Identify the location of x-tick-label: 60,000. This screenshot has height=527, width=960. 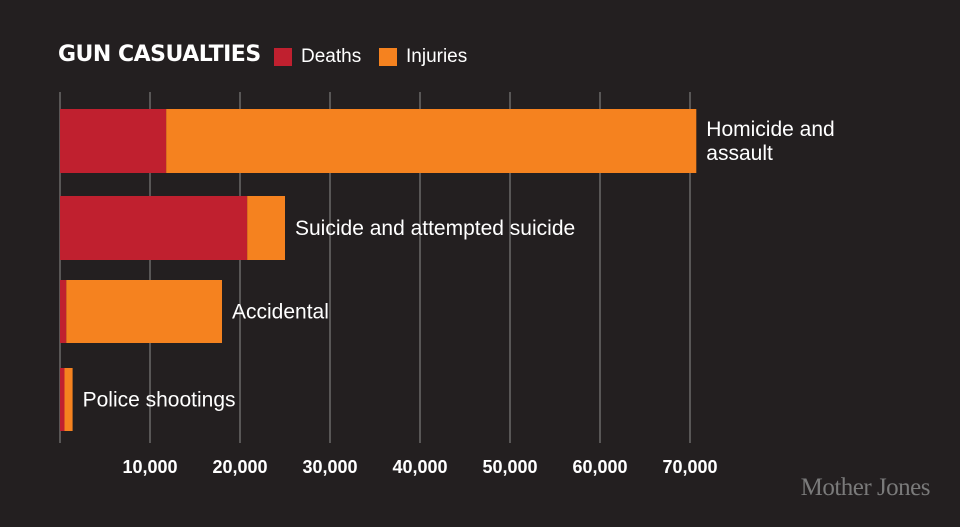
(599, 467).